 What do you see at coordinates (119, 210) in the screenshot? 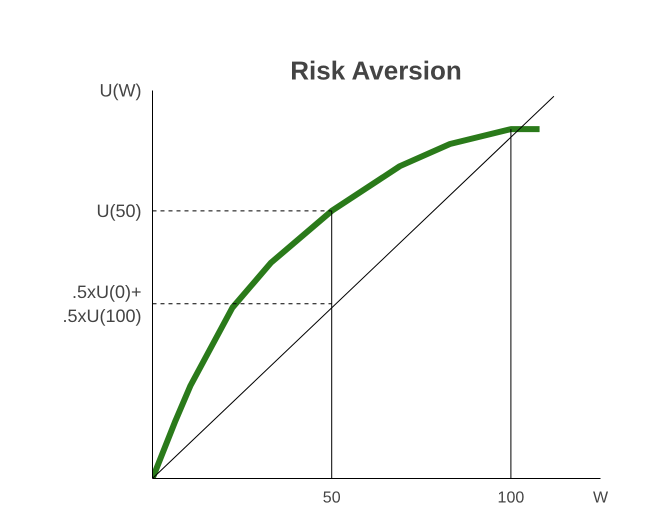
I see `annotation: U(50)` at bounding box center [119, 210].